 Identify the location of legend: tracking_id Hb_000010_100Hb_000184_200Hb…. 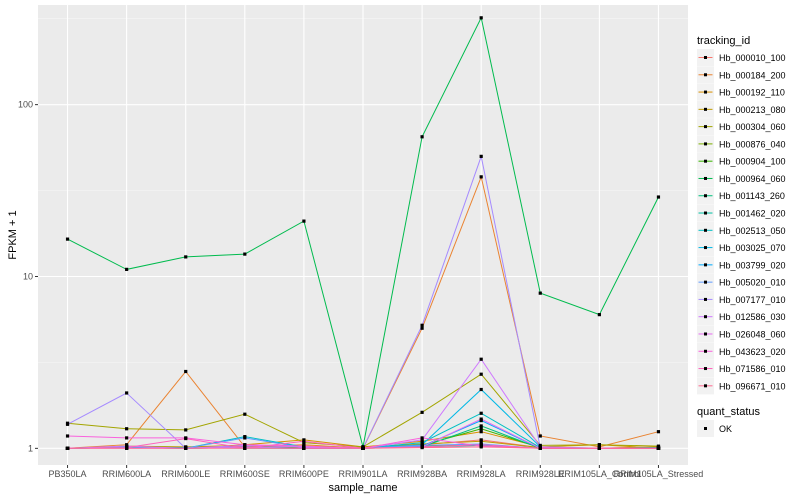
(741, 236).